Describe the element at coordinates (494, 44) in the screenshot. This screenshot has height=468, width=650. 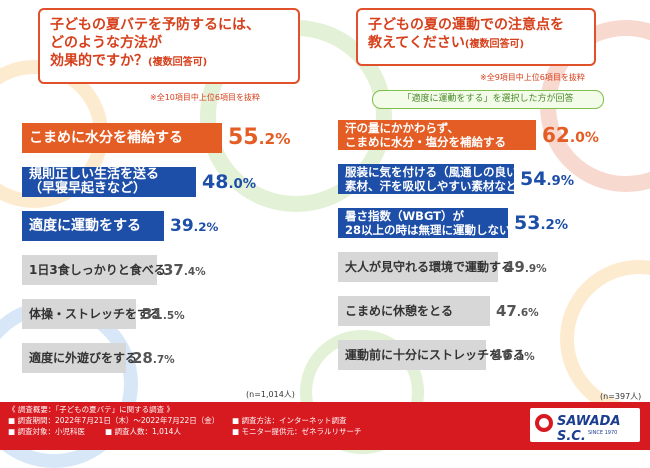
I see `right-question-note: (複数回答可)` at that location.